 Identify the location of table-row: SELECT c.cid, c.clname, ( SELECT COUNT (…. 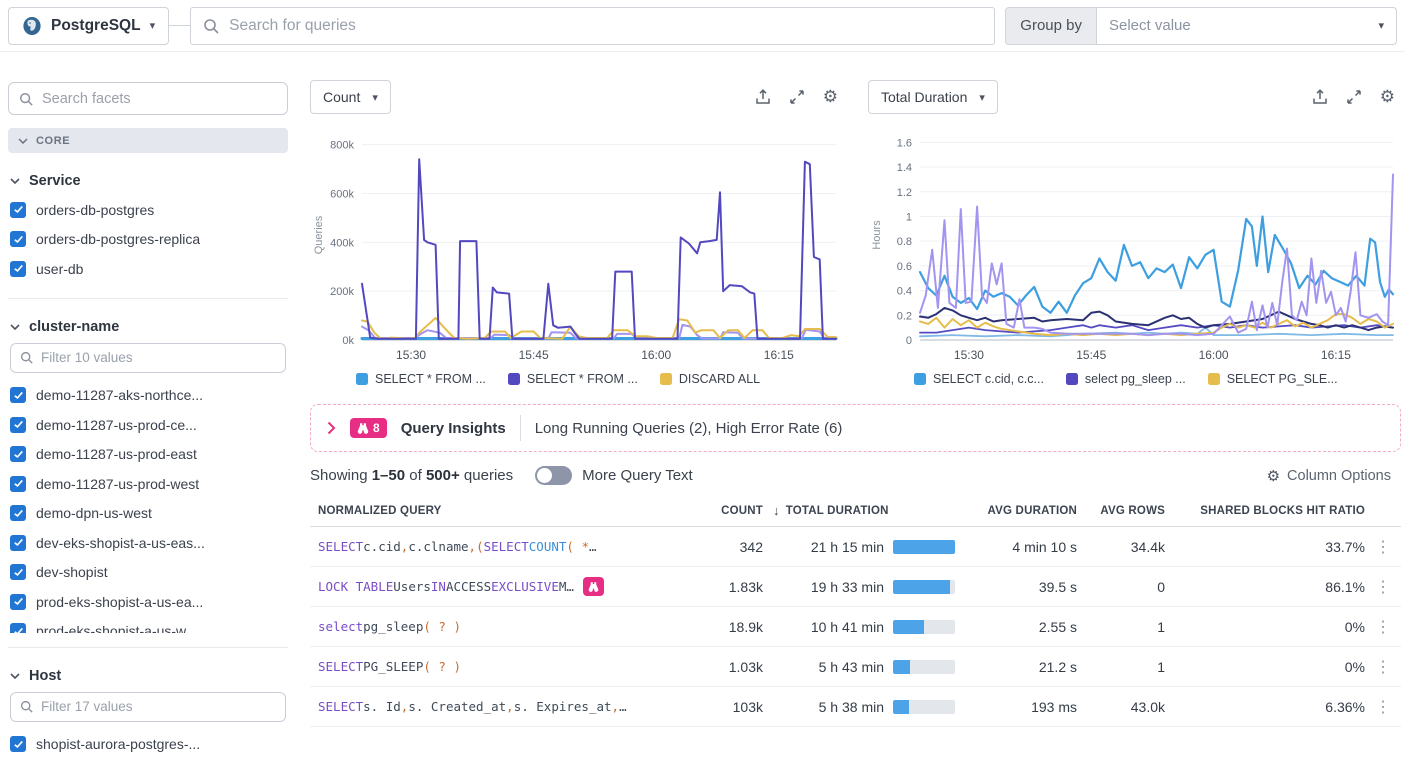
(855, 547).